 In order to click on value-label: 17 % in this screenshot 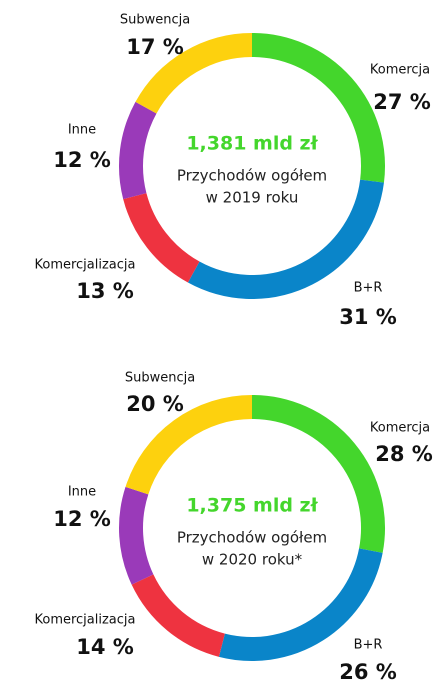, I will do `click(155, 47)`.